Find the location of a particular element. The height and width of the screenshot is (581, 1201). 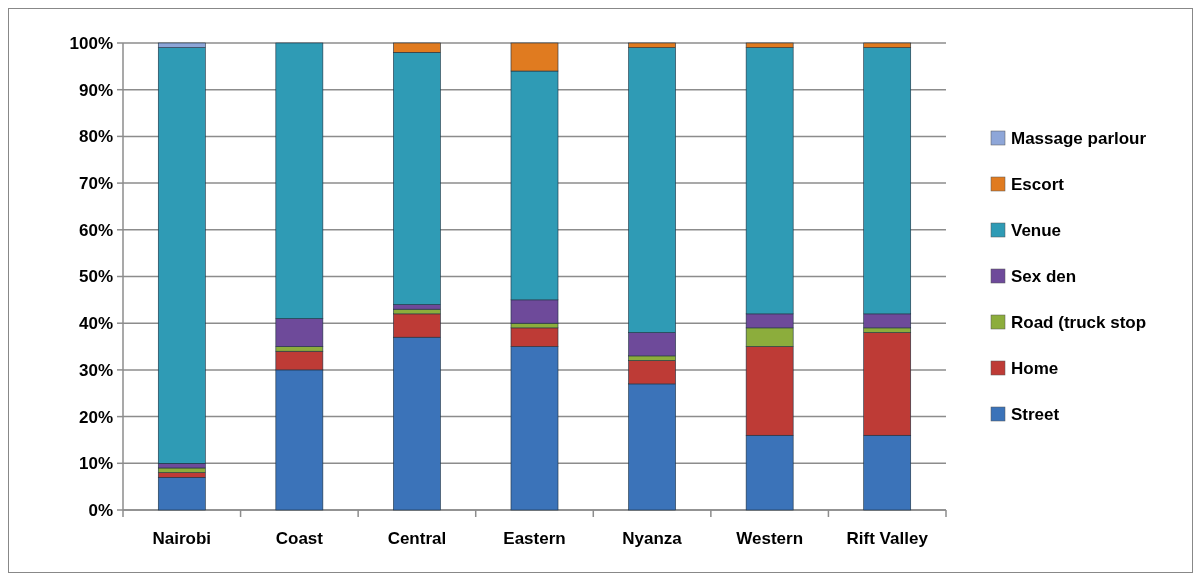

legend-label: Road (truck stop is located at coordinates (1079, 322).